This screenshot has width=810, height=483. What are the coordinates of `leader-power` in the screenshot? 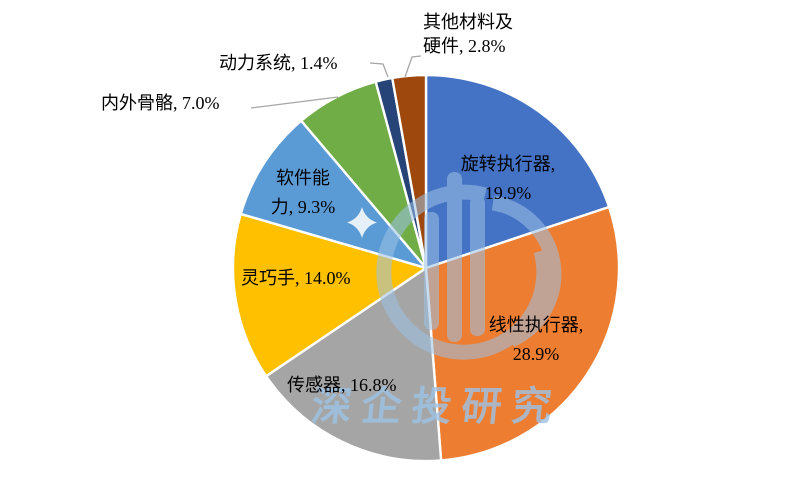 It's located at (379, 70).